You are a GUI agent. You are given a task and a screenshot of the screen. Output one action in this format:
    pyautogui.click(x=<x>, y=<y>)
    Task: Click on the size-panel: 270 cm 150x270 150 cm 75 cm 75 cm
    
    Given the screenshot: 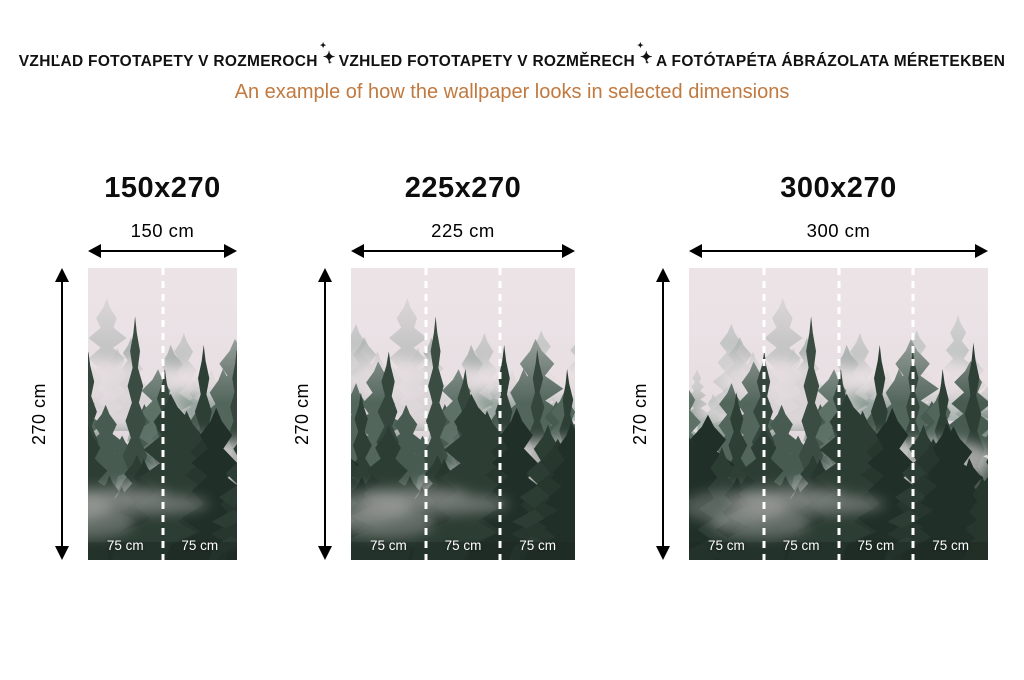 What is the action you would take?
    pyautogui.click(x=133, y=366)
    